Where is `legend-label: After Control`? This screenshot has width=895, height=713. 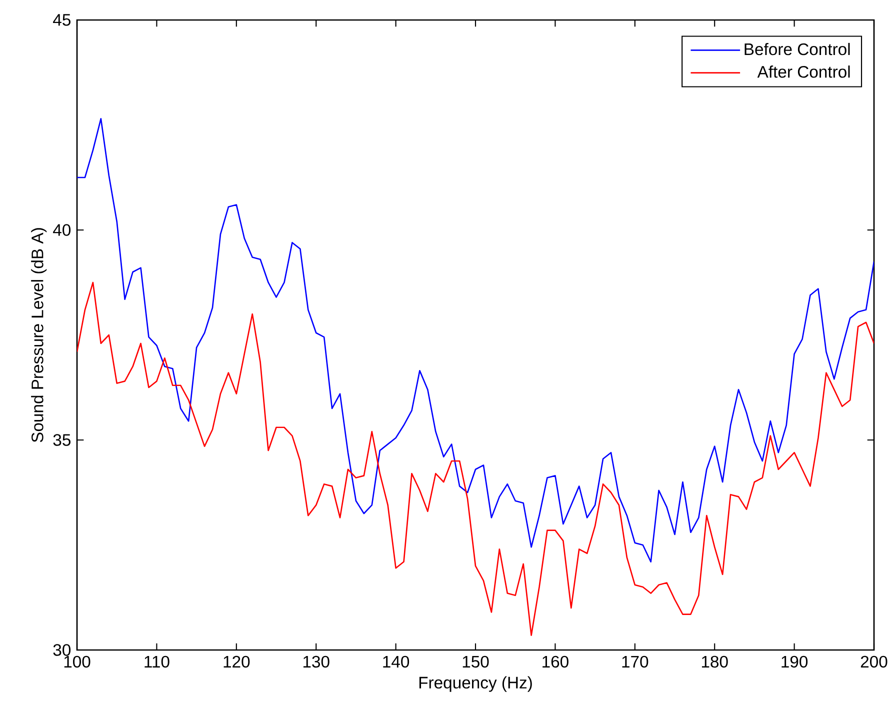
legend-label: After Control is located at coordinates (803, 72).